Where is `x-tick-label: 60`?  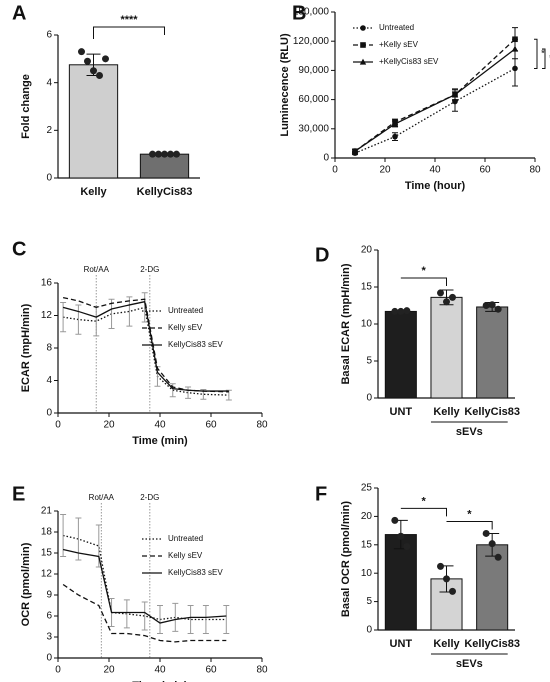
x-tick-label: 60 is located at coordinates (211, 425).